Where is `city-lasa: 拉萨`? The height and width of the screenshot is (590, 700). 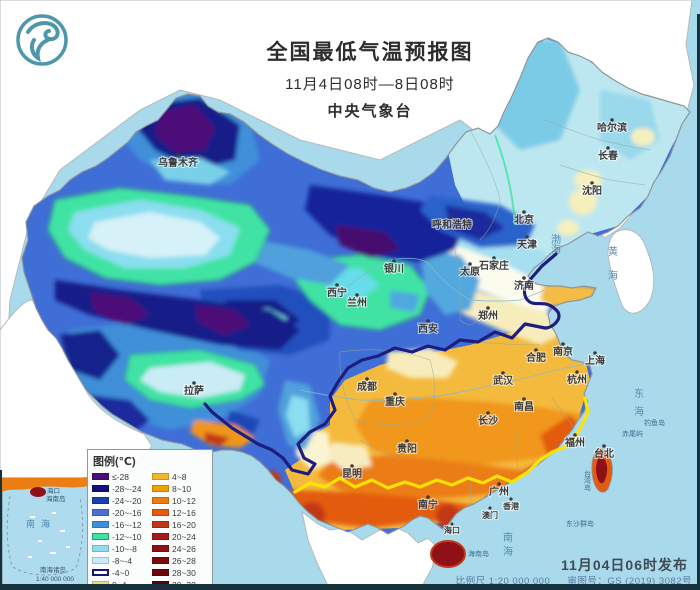
city-lasa: 拉萨 is located at coordinates (194, 389).